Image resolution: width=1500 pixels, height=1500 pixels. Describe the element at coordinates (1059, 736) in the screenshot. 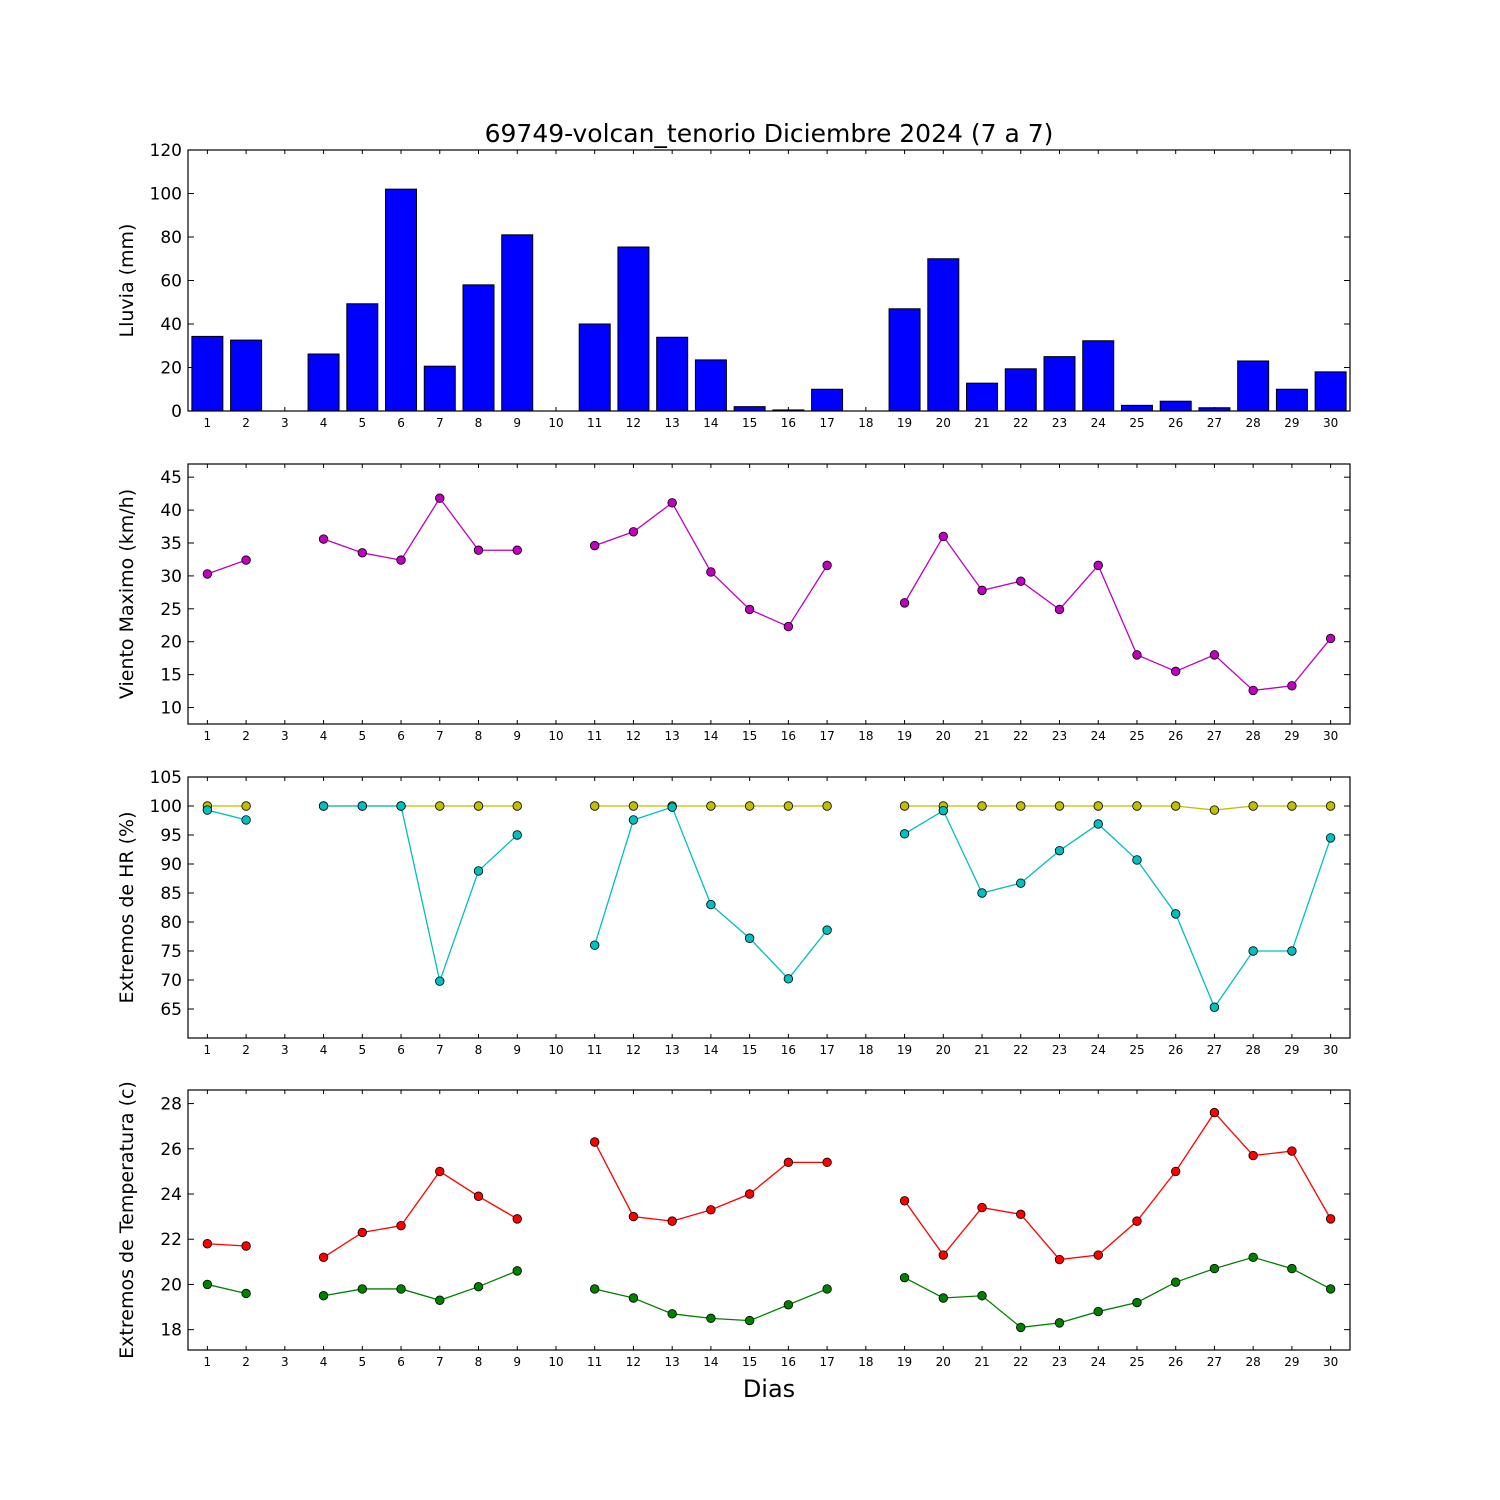

I see `x-tick-label: 23` at that location.